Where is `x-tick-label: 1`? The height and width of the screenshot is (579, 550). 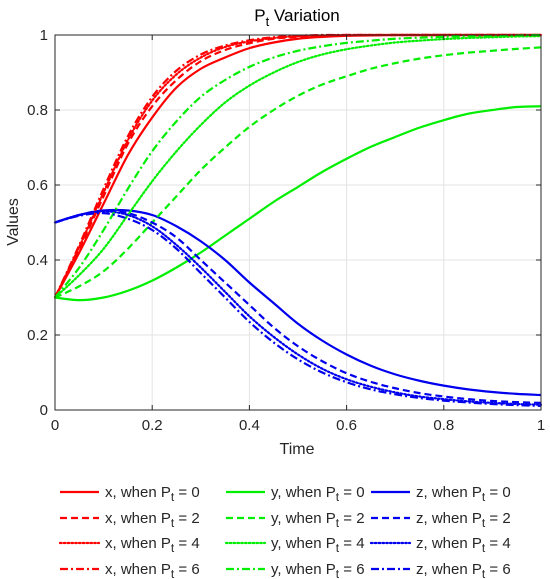
x-tick-label: 1 is located at coordinates (541, 425).